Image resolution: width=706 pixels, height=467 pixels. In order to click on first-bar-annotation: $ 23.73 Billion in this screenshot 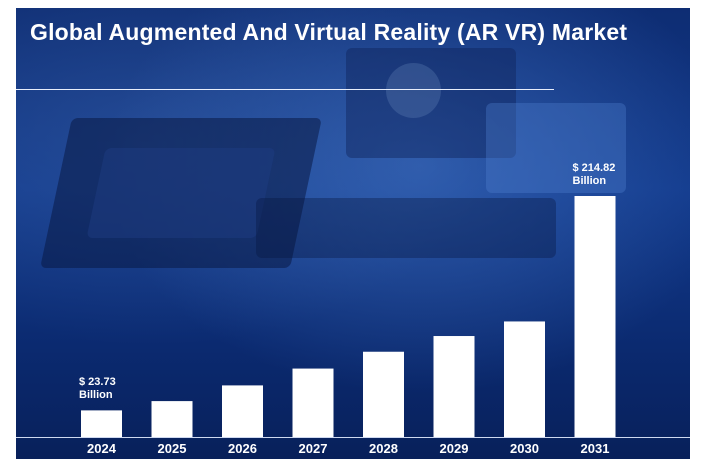, I will do `click(97, 389)`.